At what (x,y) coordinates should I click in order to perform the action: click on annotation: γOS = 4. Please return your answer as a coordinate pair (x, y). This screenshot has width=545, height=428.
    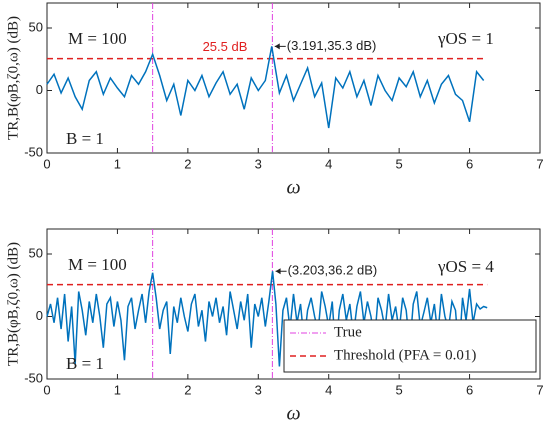
    Looking at the image, I should click on (465, 266).